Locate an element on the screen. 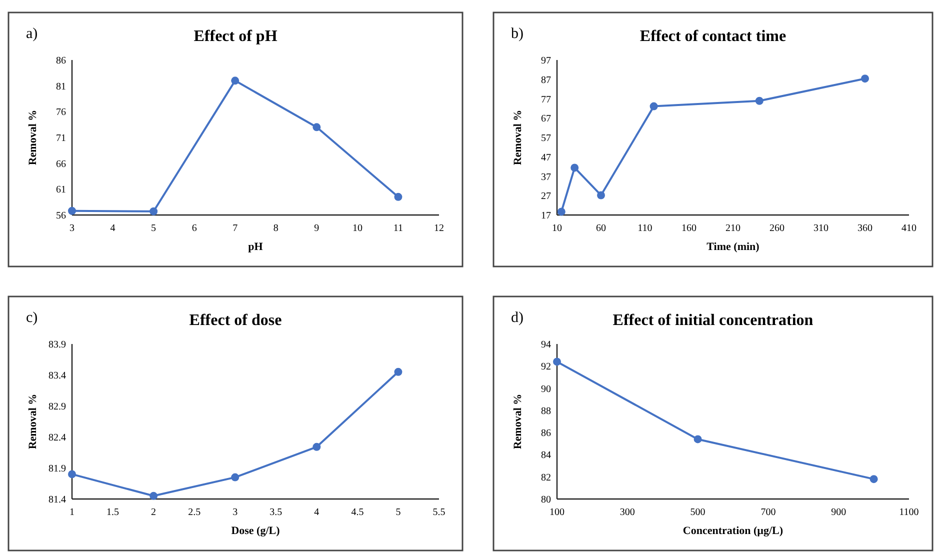 The width and height of the screenshot is (935, 553). x-tick-label: 360 is located at coordinates (865, 228).